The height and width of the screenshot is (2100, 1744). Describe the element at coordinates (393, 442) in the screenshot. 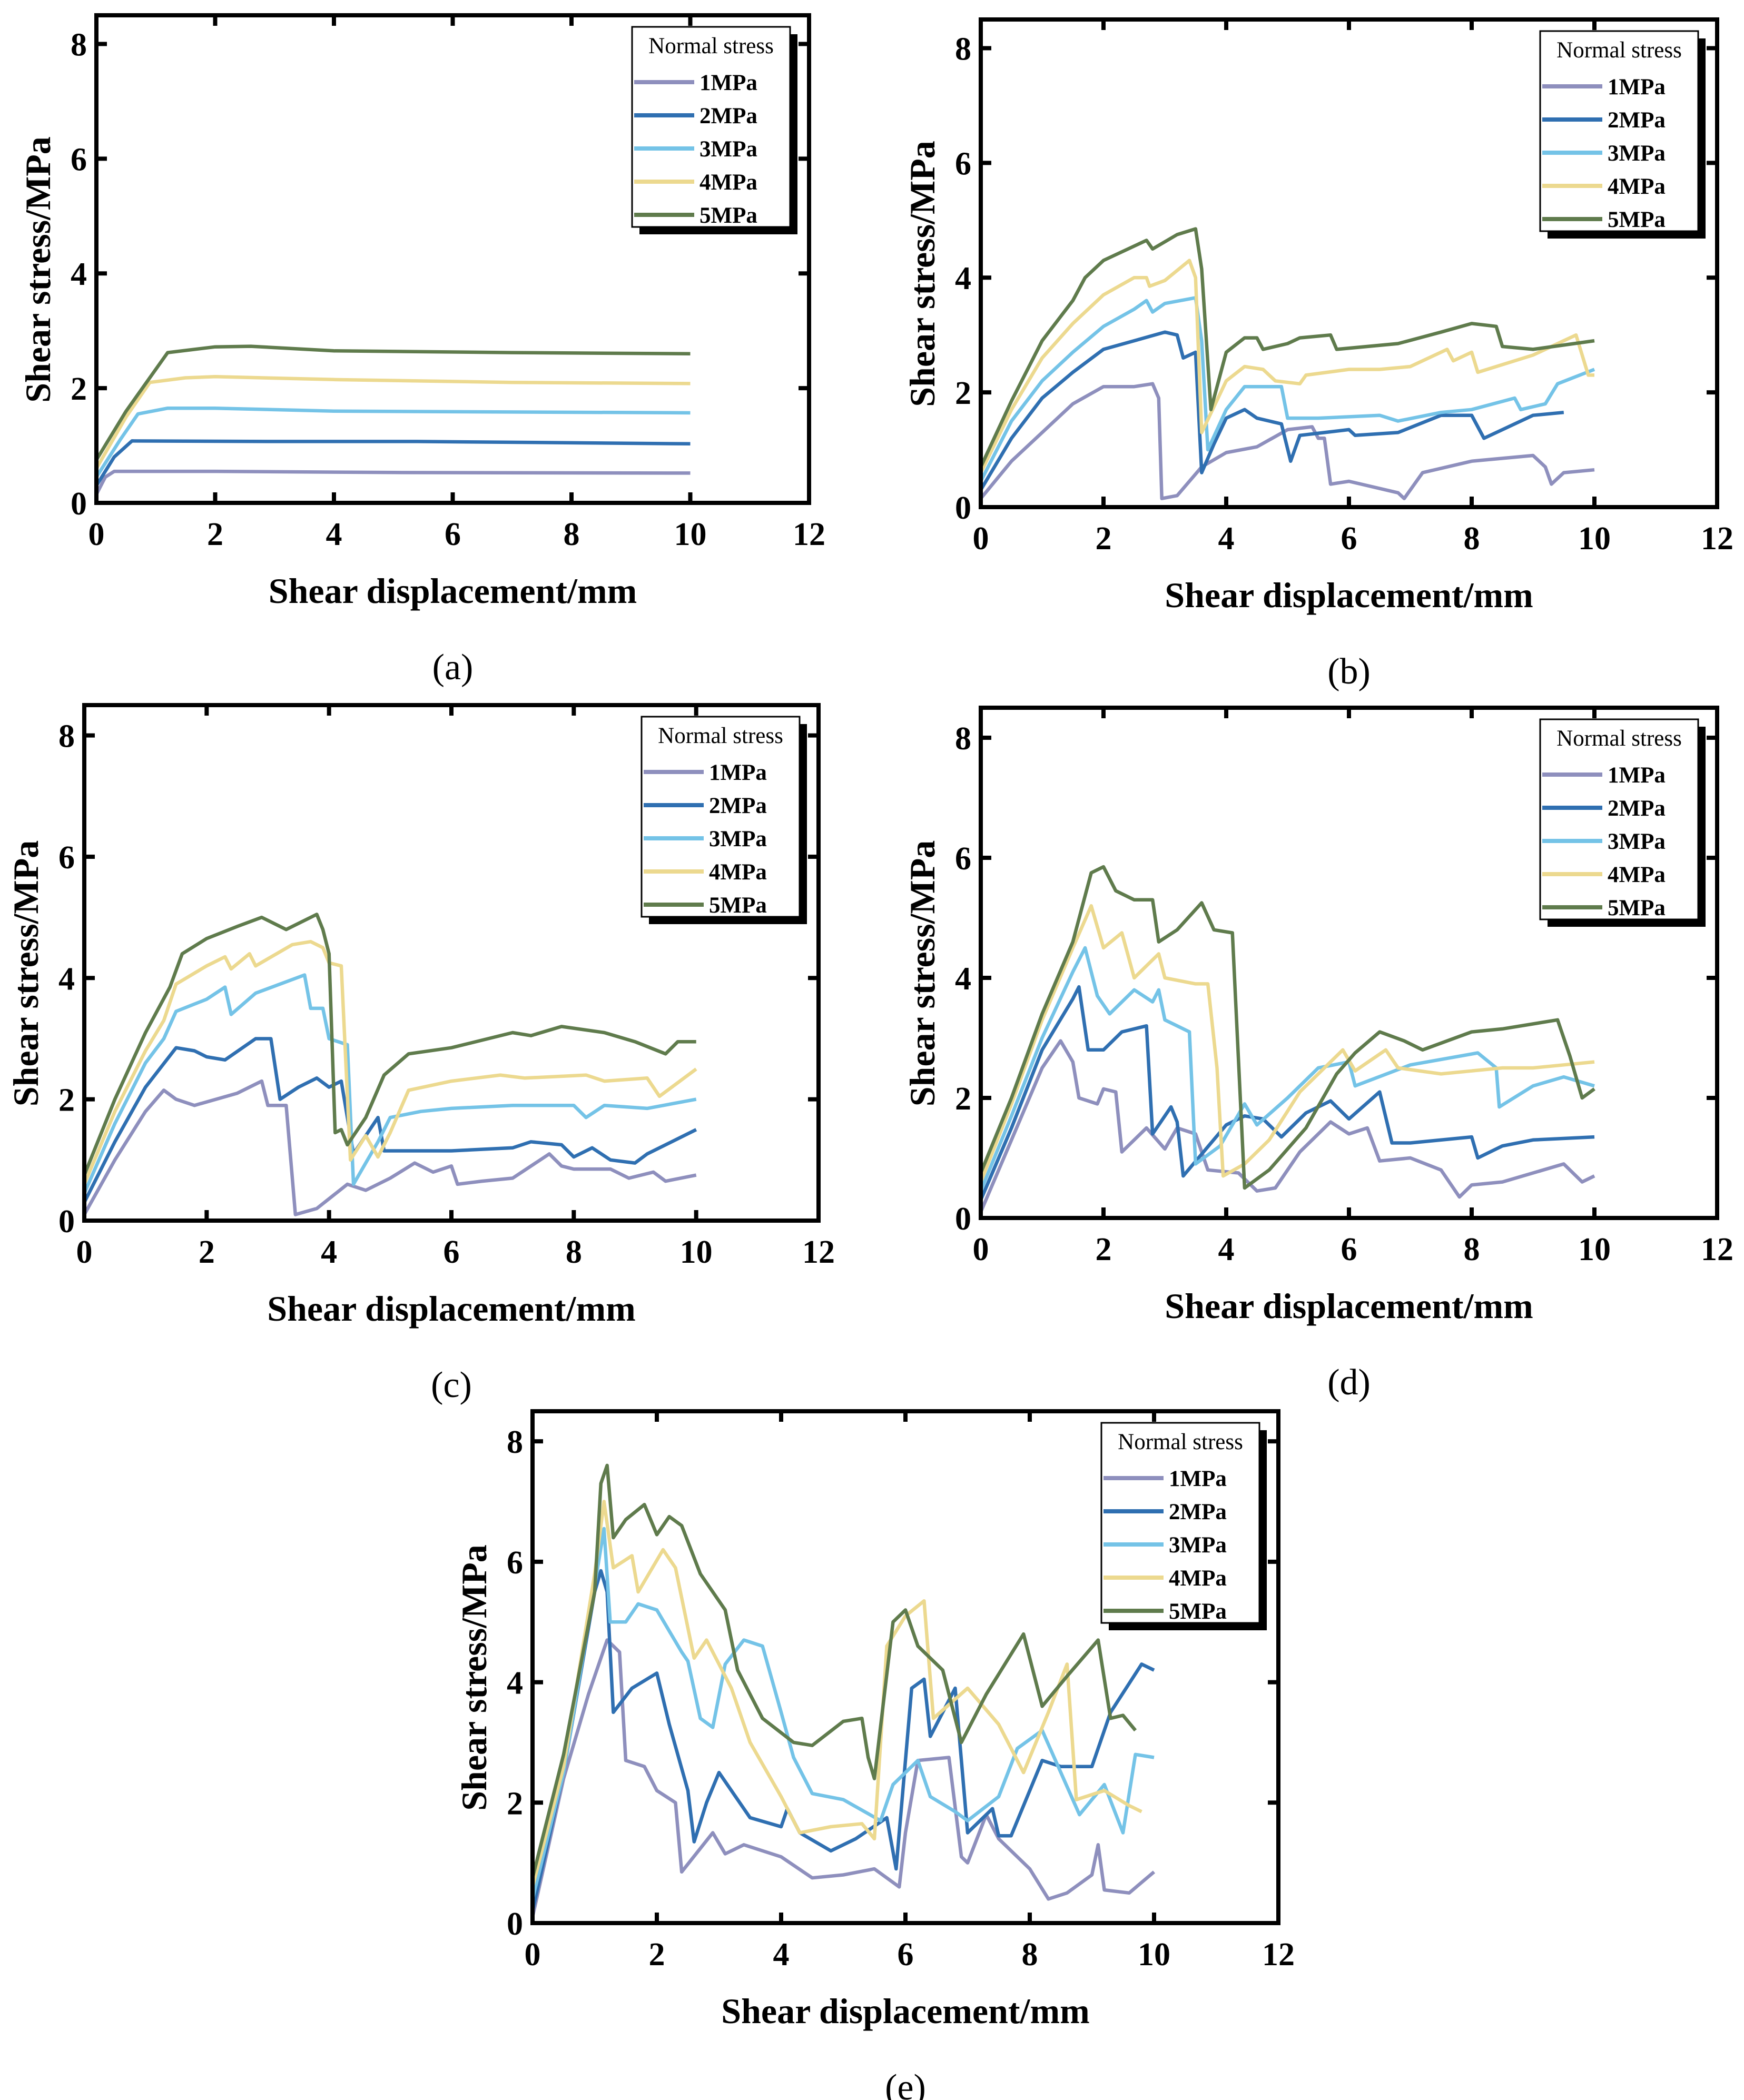

I see `series-line-3mpa` at that location.